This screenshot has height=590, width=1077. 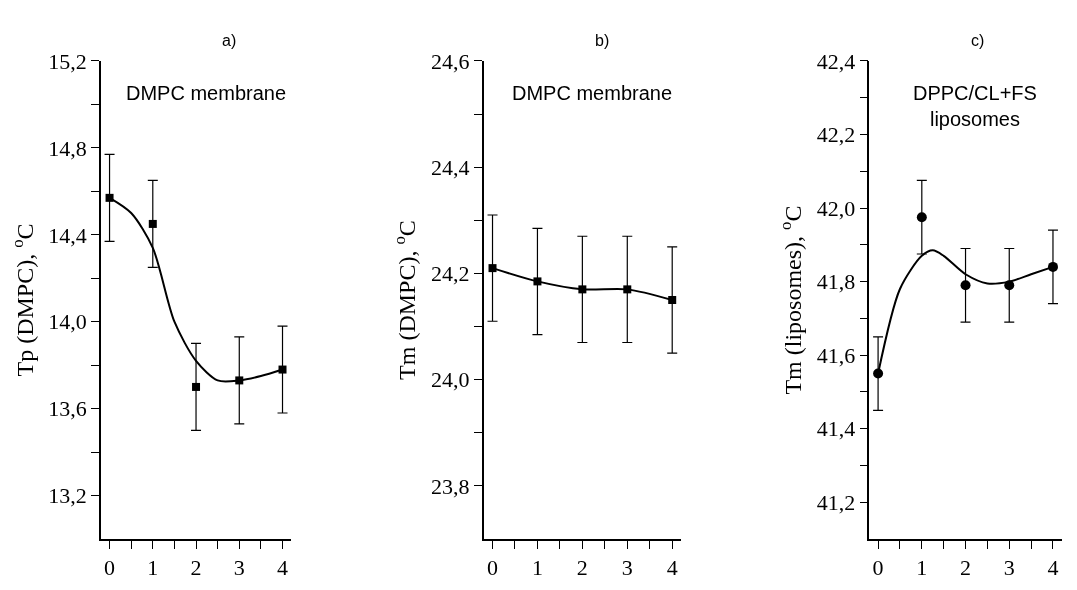 I want to click on y-tick-label: 41,2, so click(x=836, y=502).